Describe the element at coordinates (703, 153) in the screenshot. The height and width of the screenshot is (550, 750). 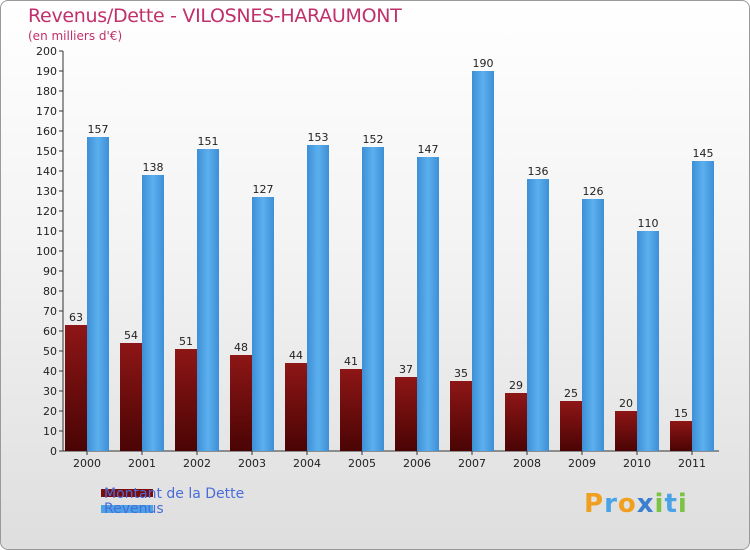
I see `value-label-revenus: 145` at that location.